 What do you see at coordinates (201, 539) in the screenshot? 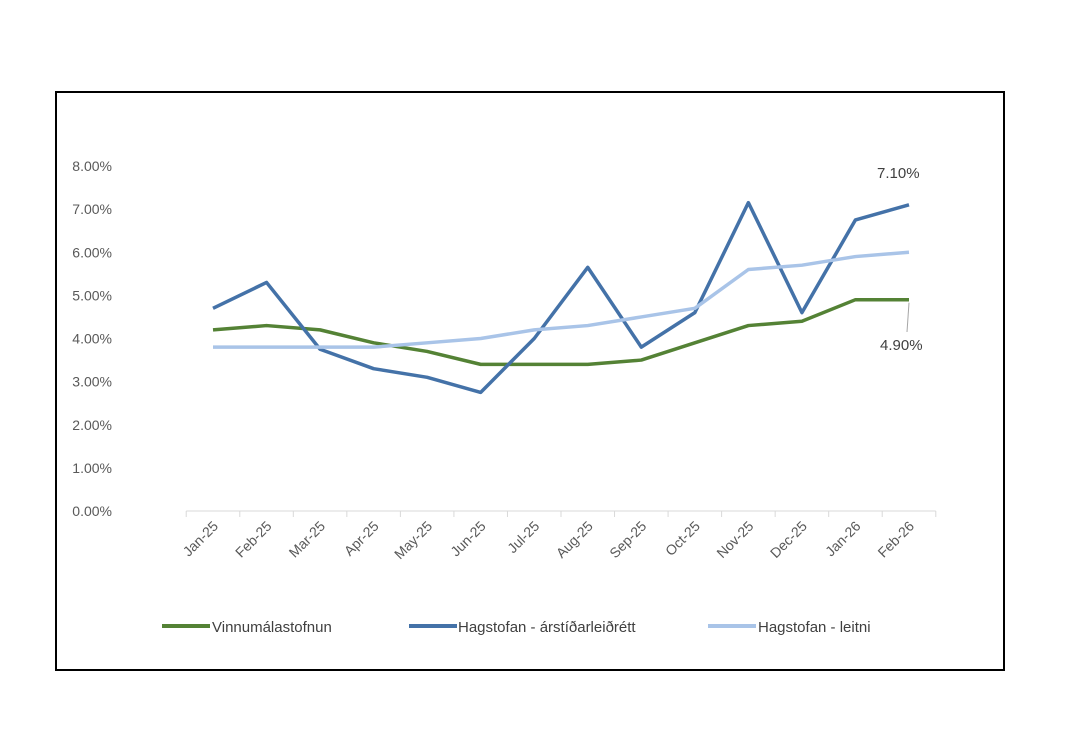
I see `x-tick-label: Jan-25` at bounding box center [201, 539].